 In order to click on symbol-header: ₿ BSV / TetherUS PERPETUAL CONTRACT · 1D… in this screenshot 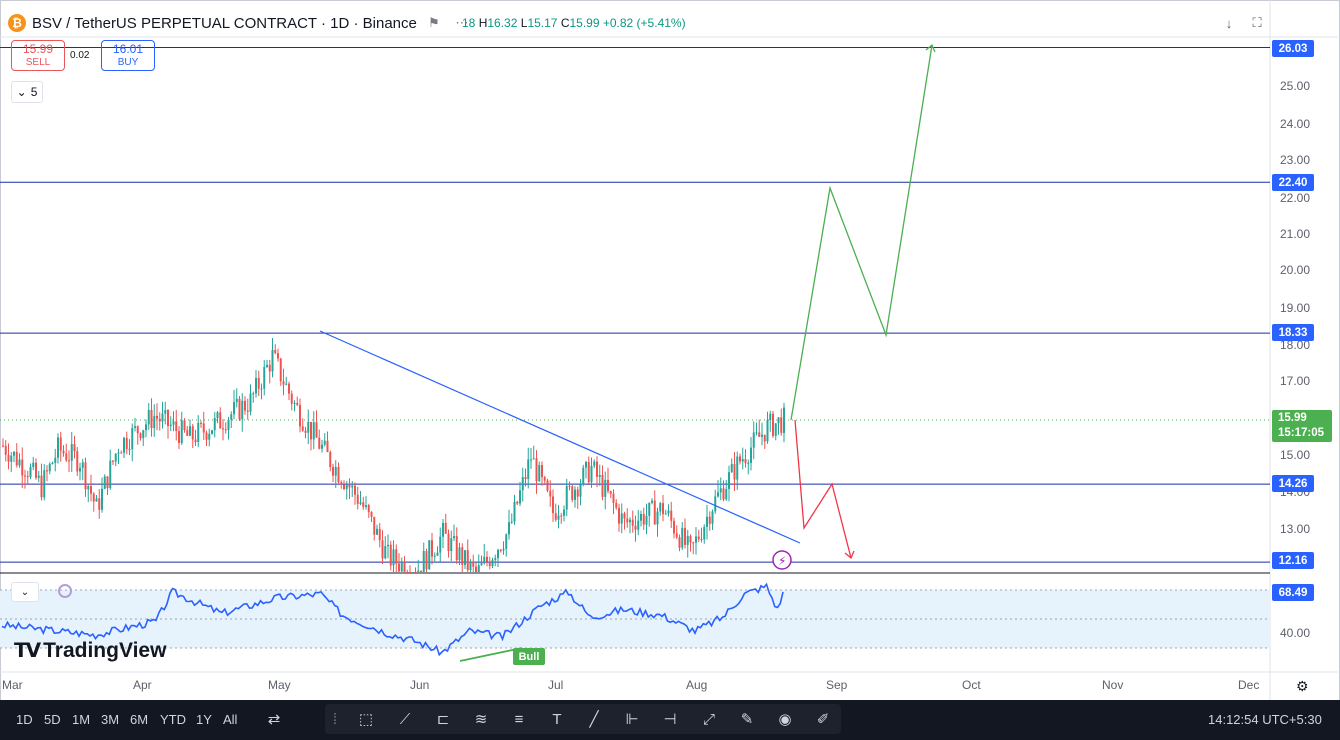, I will do `click(240, 23)`.